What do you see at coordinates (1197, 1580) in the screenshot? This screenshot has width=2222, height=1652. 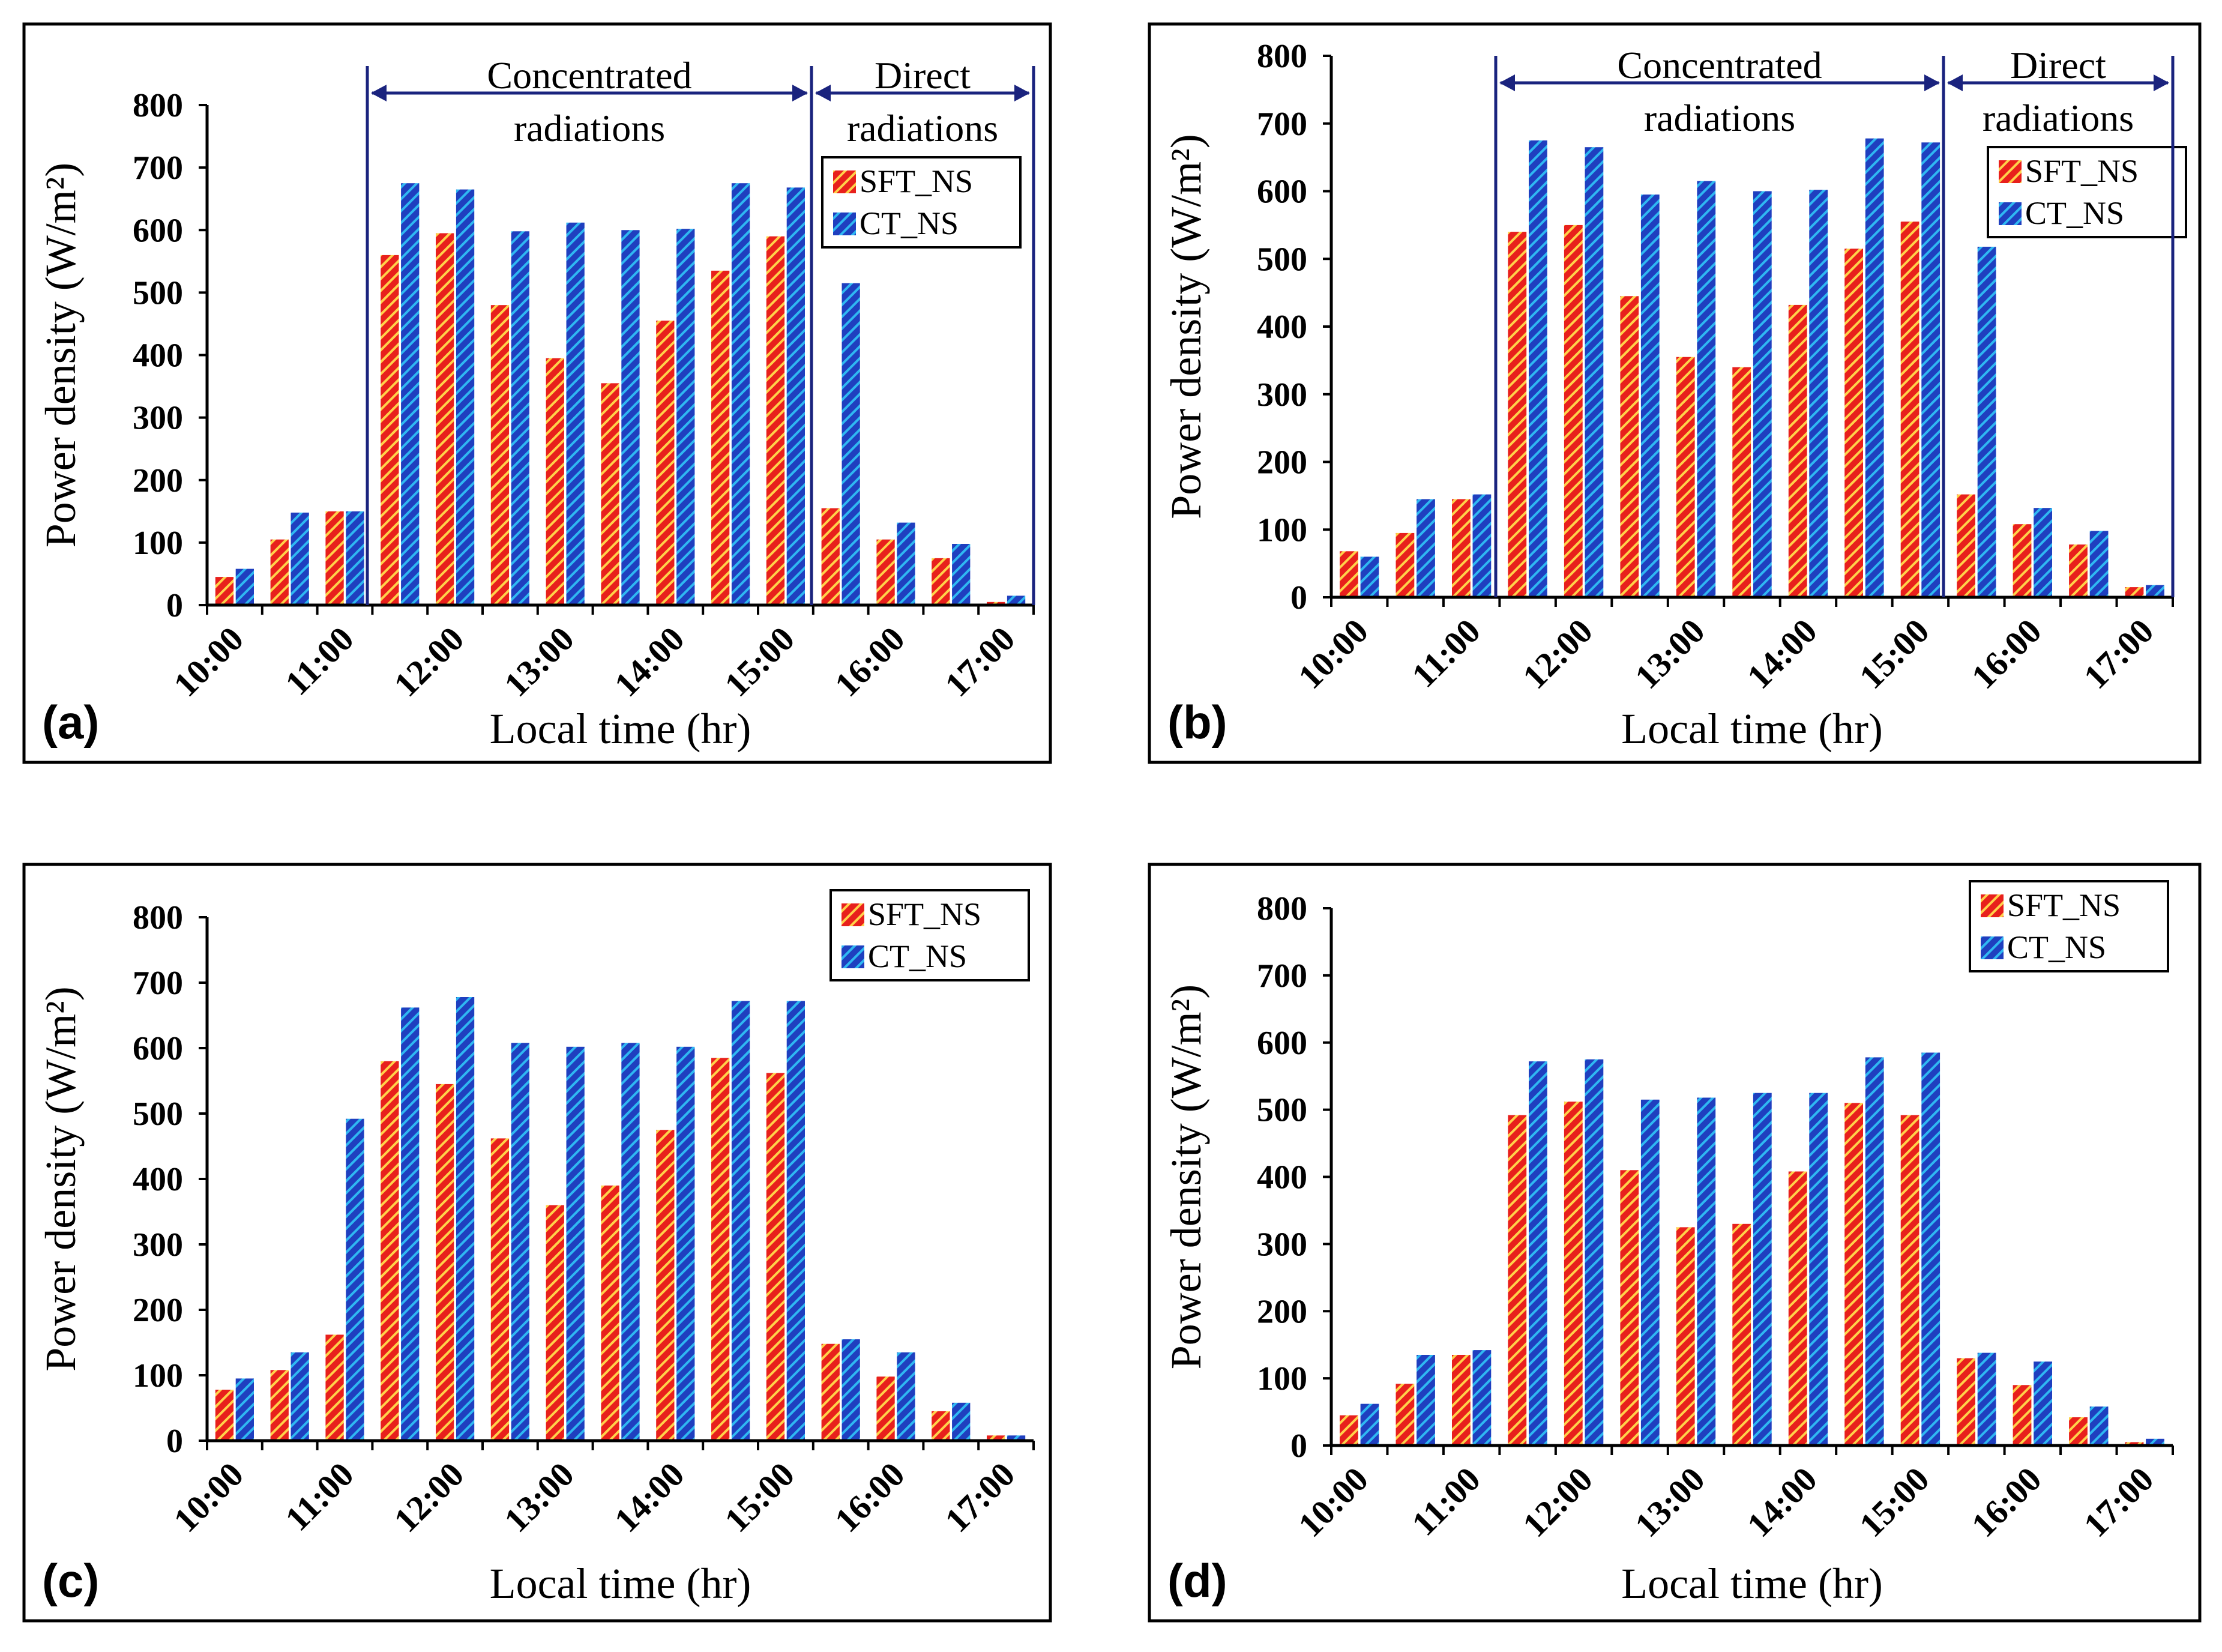 I see `panel-label: (d)` at bounding box center [1197, 1580].